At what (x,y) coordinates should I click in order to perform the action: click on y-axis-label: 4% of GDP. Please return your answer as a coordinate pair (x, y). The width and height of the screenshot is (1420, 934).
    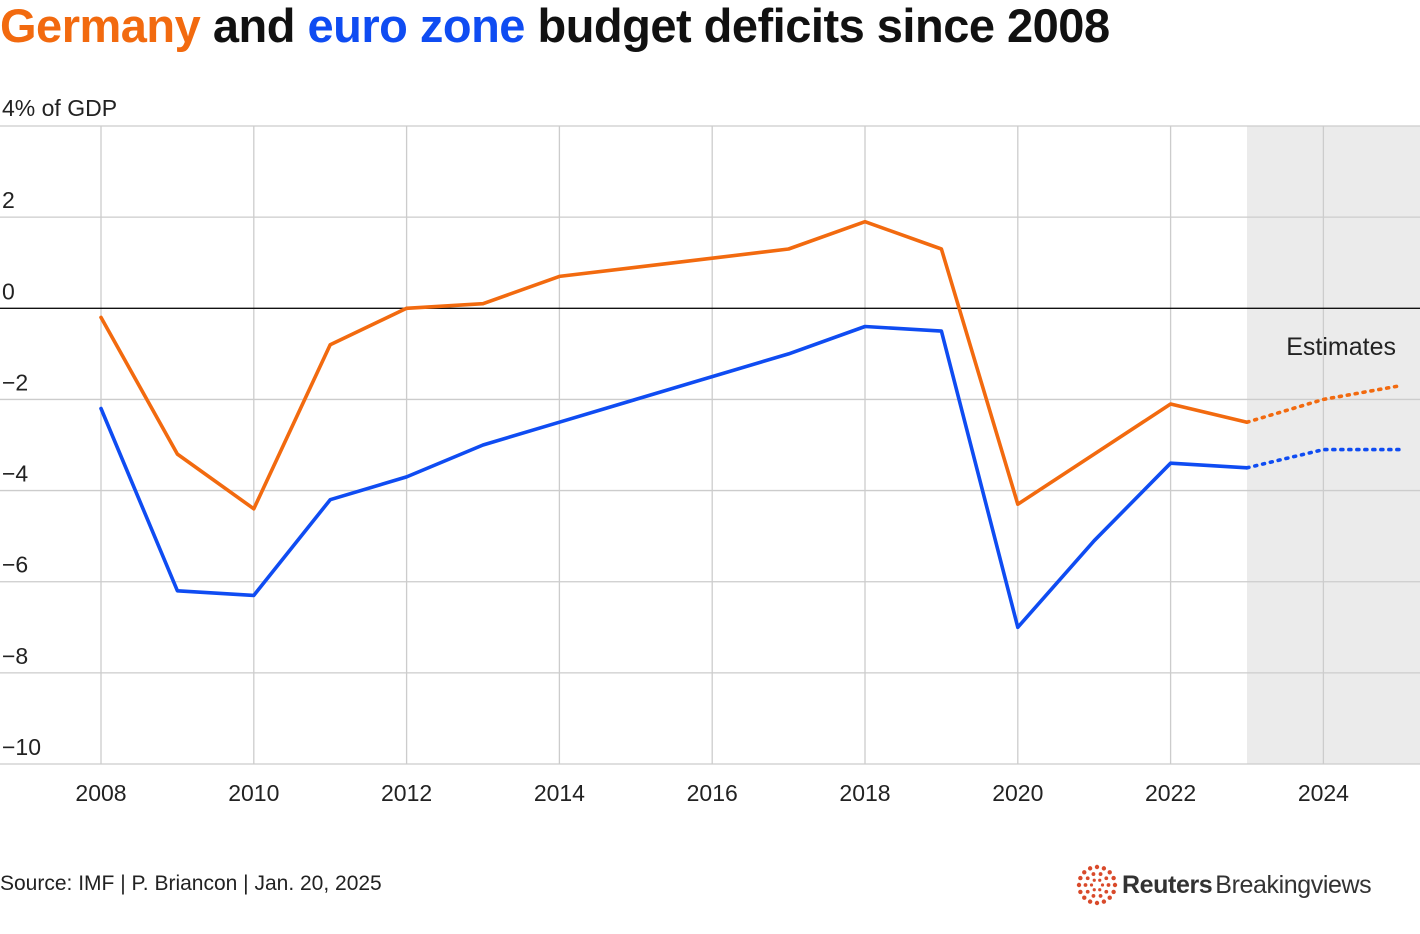
    Looking at the image, I should click on (59, 108).